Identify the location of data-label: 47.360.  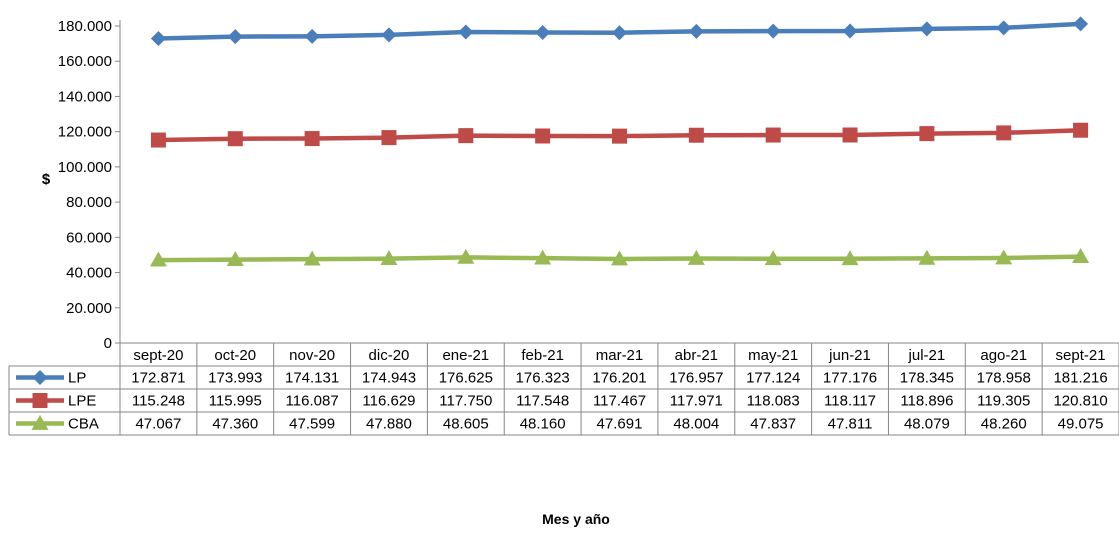
(235, 424).